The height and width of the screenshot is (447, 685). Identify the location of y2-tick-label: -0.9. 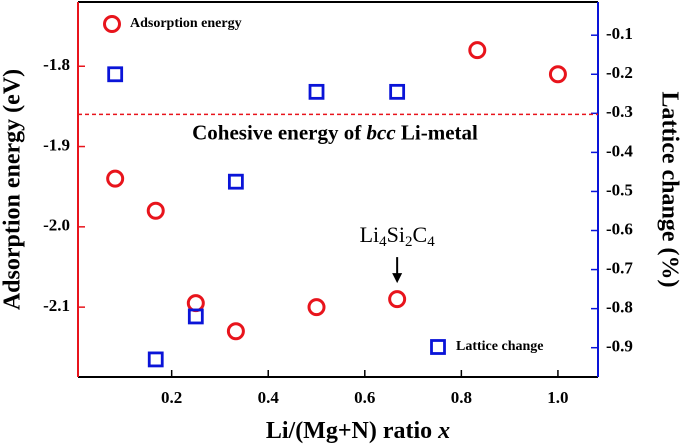
(619, 346).